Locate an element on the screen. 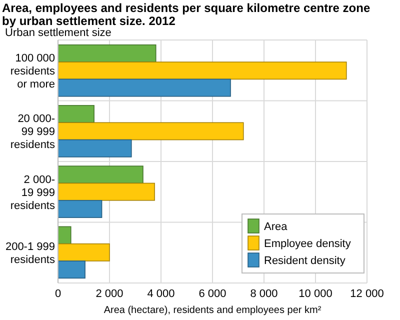 The image size is (400, 320). legend-label: Employee density is located at coordinates (308, 244).